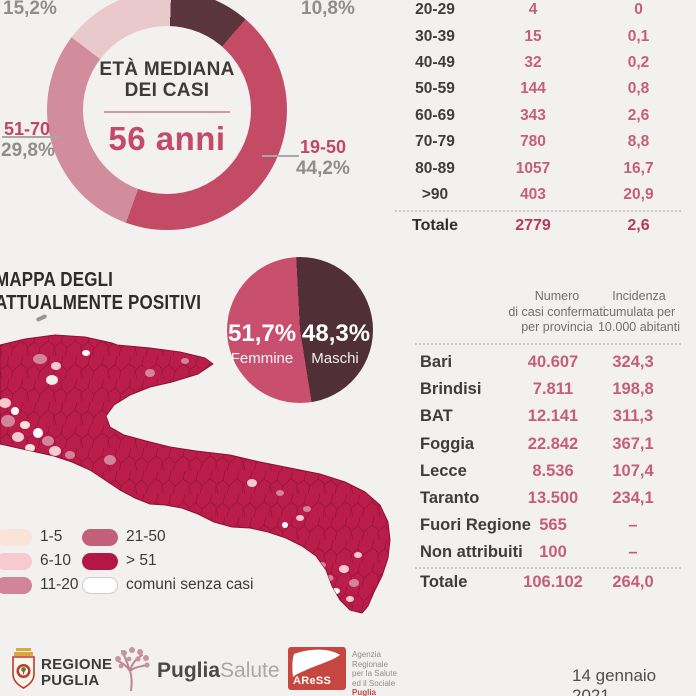  Describe the element at coordinates (475, 525) in the screenshot. I see `province-name-cell: Fuori Regione` at that location.